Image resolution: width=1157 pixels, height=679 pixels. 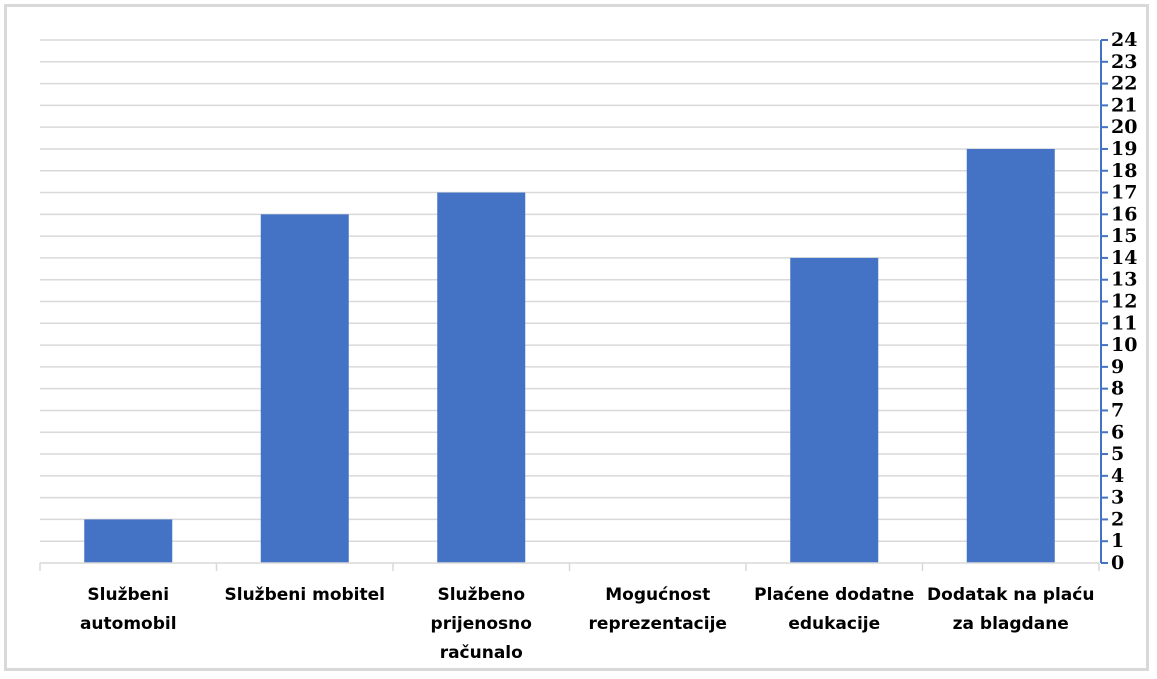 I want to click on y-tick-label: 21, so click(x=1124, y=105).